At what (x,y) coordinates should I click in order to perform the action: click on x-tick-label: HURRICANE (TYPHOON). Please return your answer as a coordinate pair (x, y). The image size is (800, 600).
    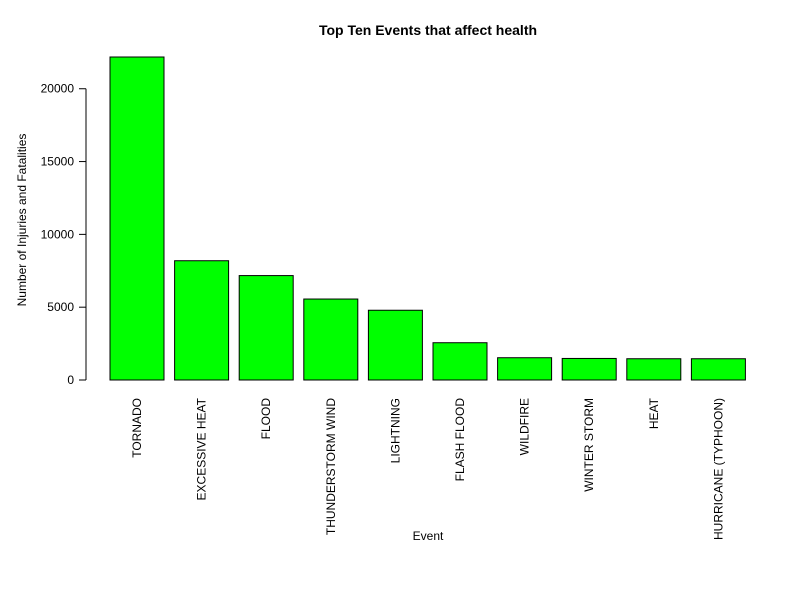
    Looking at the image, I should click on (718, 469).